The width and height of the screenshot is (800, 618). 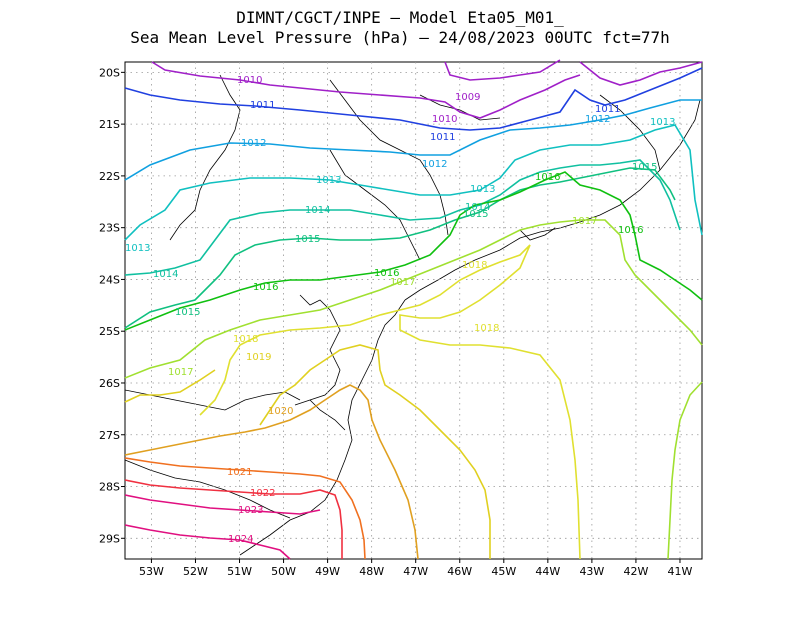 What do you see at coordinates (591, 571) in the screenshot?
I see `lon-tick-label: 43W` at bounding box center [591, 571].